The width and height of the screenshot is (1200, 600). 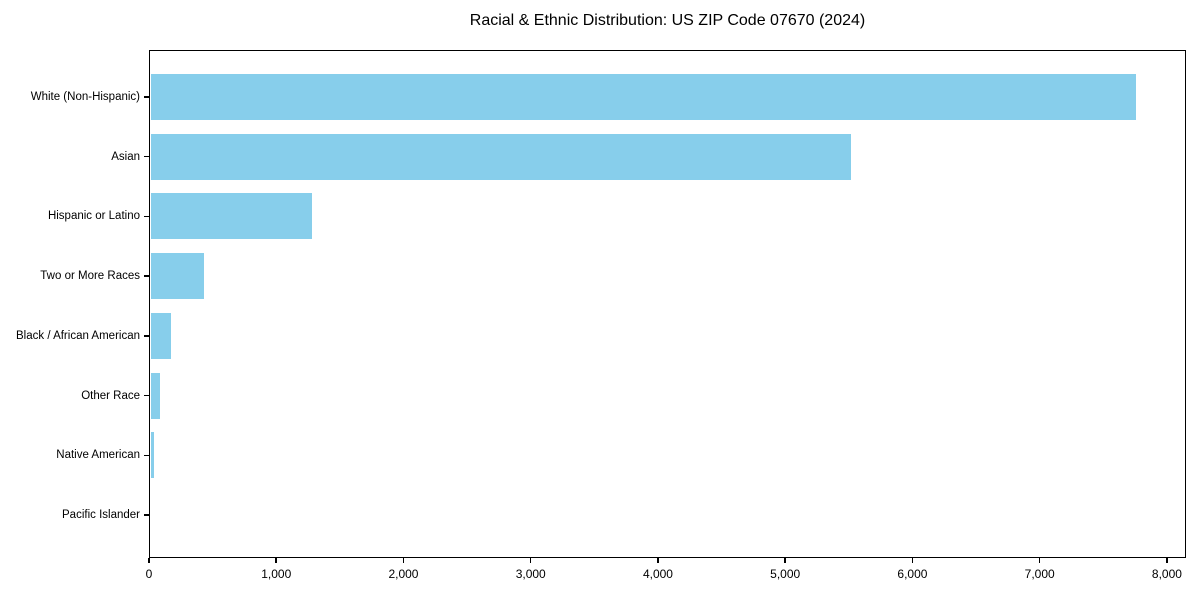 I want to click on x-tick-label: 4,000, so click(x=657, y=574).